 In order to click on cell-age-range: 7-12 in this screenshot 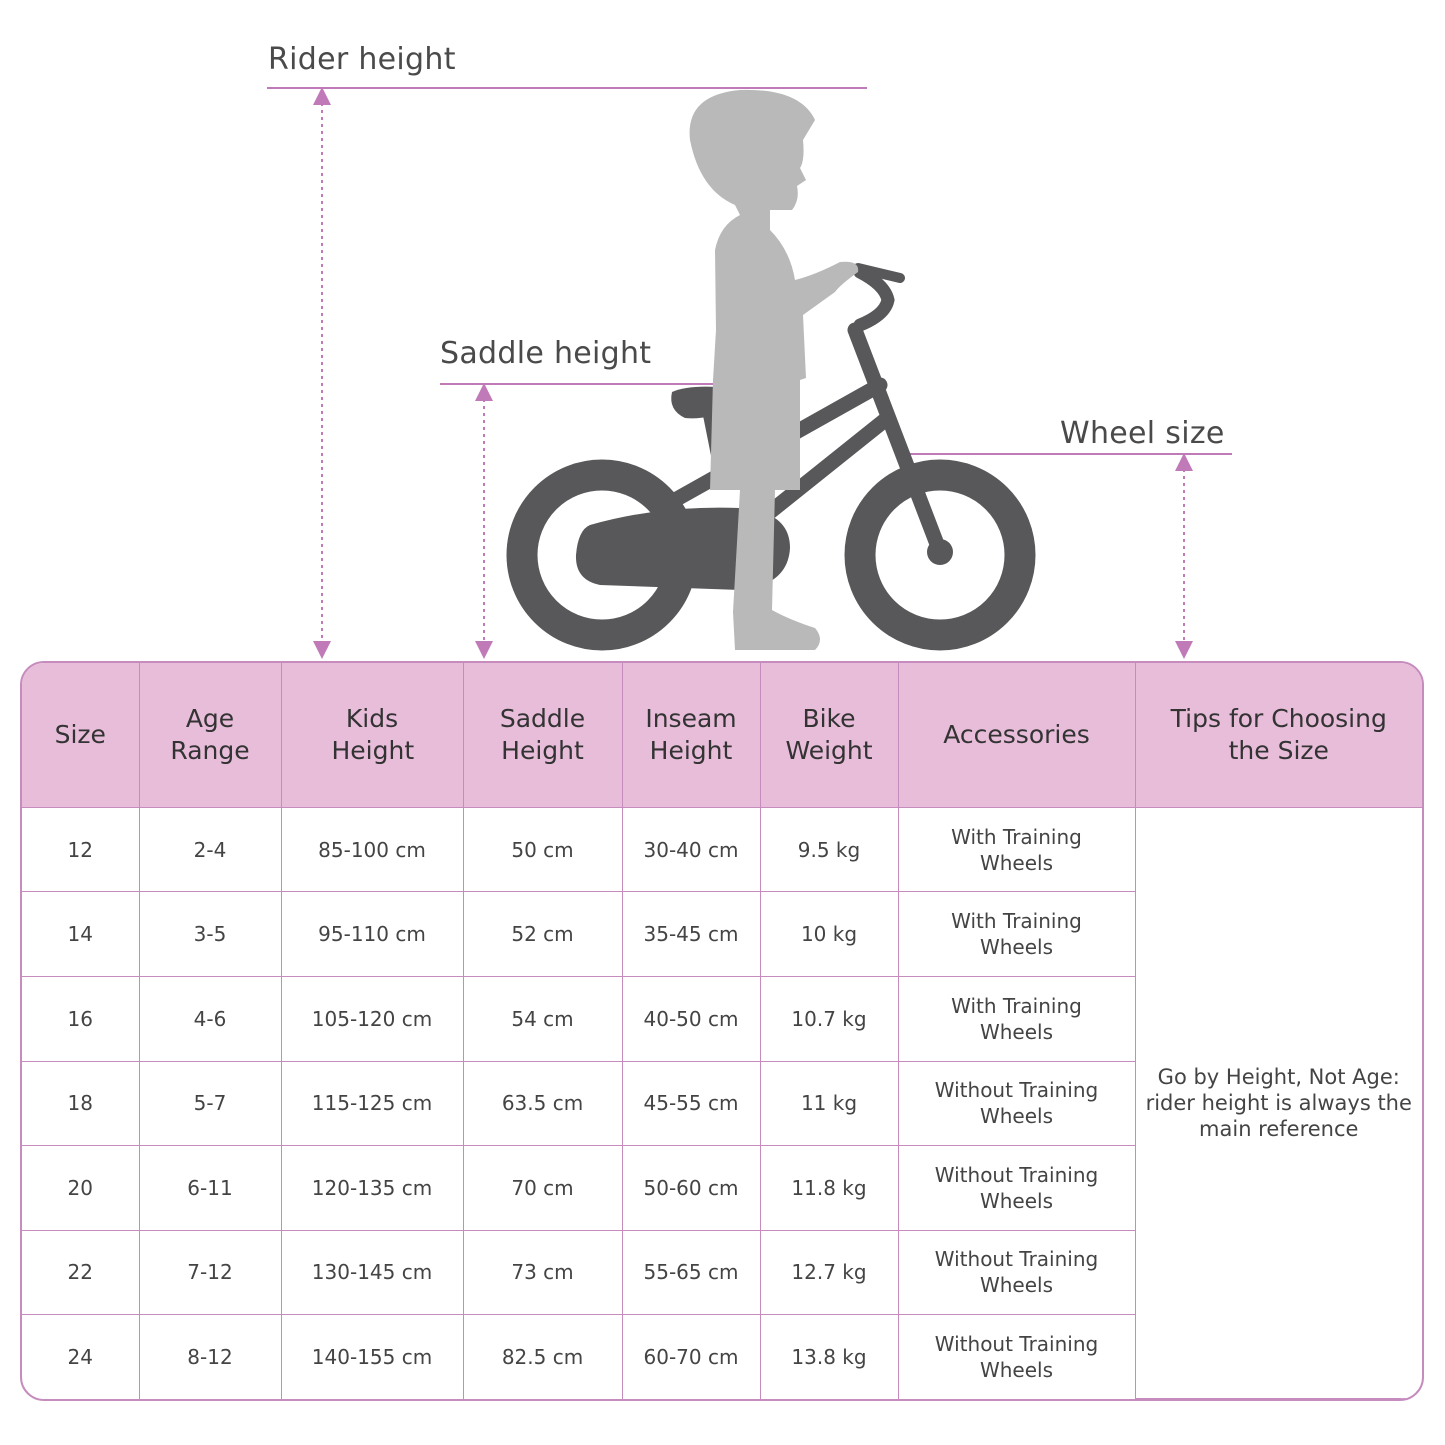, I will do `click(210, 1272)`.